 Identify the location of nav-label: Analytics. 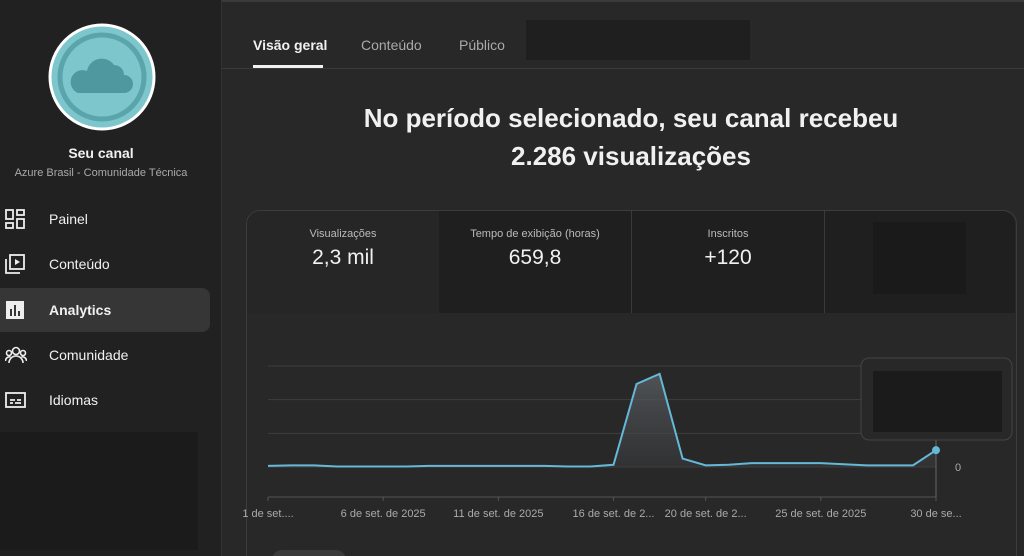
(80, 310).